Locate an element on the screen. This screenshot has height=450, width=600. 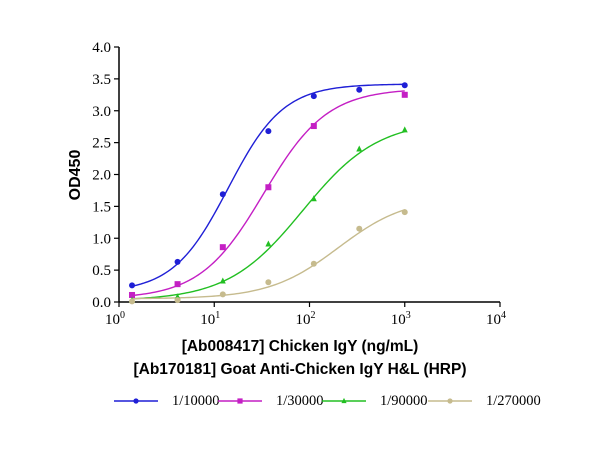
x-tick-label: 10⁰ is located at coordinates (115, 319).